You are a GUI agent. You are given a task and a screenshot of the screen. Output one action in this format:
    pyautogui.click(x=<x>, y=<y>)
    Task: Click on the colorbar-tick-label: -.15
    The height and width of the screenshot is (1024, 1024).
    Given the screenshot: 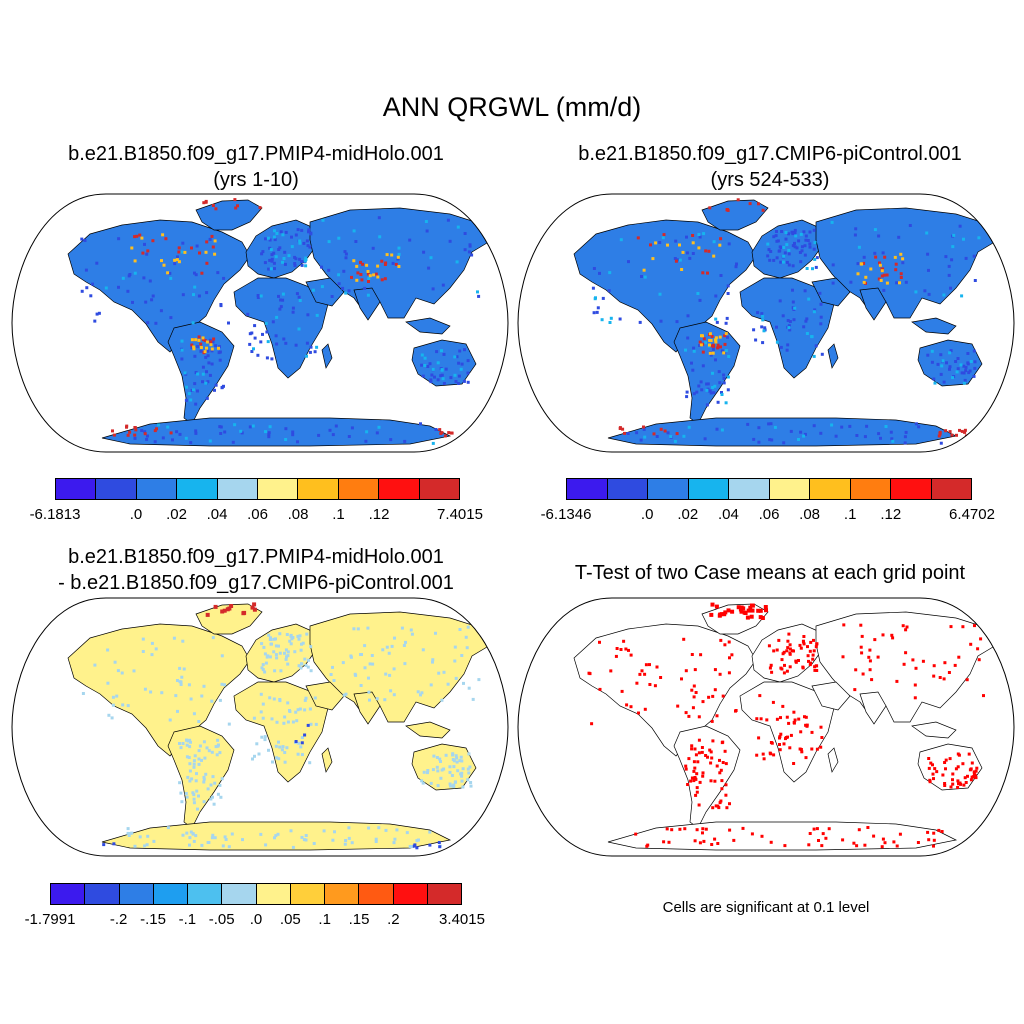 What is the action you would take?
    pyautogui.click(x=153, y=919)
    